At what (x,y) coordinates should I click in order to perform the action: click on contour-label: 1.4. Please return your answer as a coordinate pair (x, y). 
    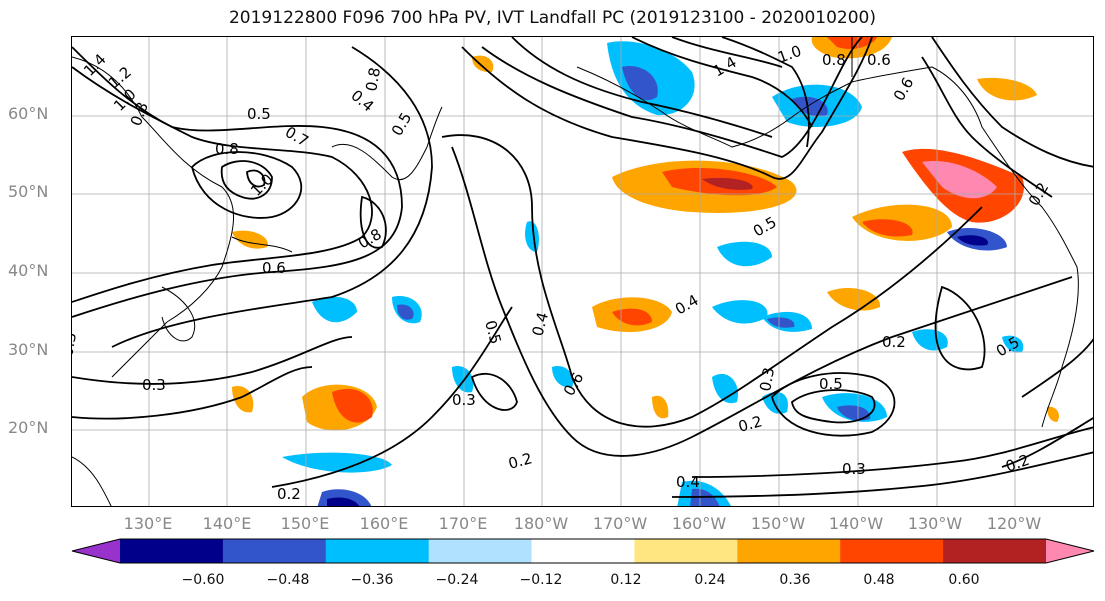
    Looking at the image, I should click on (725, 67).